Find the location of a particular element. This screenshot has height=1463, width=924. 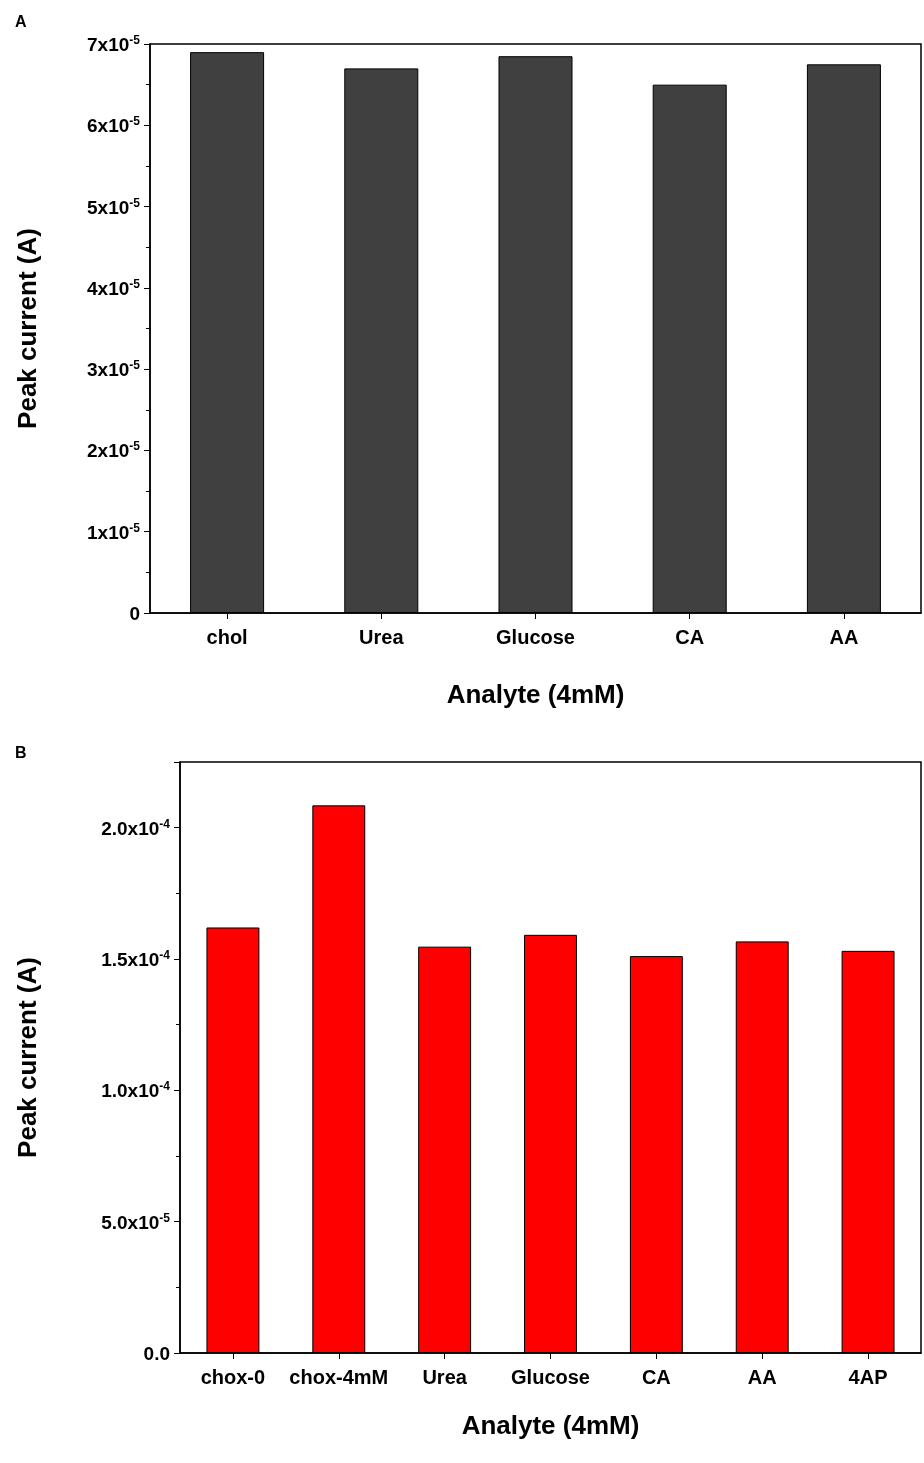

y-tick-label: 3x10$^{-5}$ is located at coordinates (113, 369).